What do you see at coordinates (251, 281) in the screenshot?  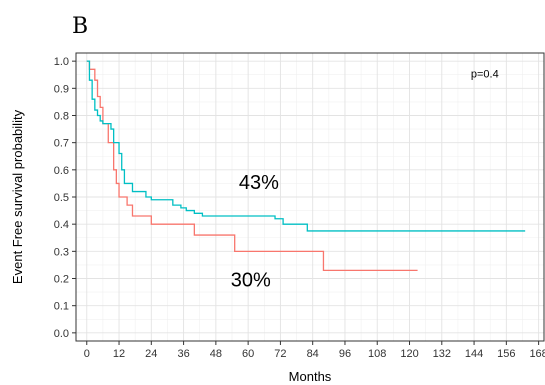 I see `survival-percent-label: 30%` at bounding box center [251, 281].